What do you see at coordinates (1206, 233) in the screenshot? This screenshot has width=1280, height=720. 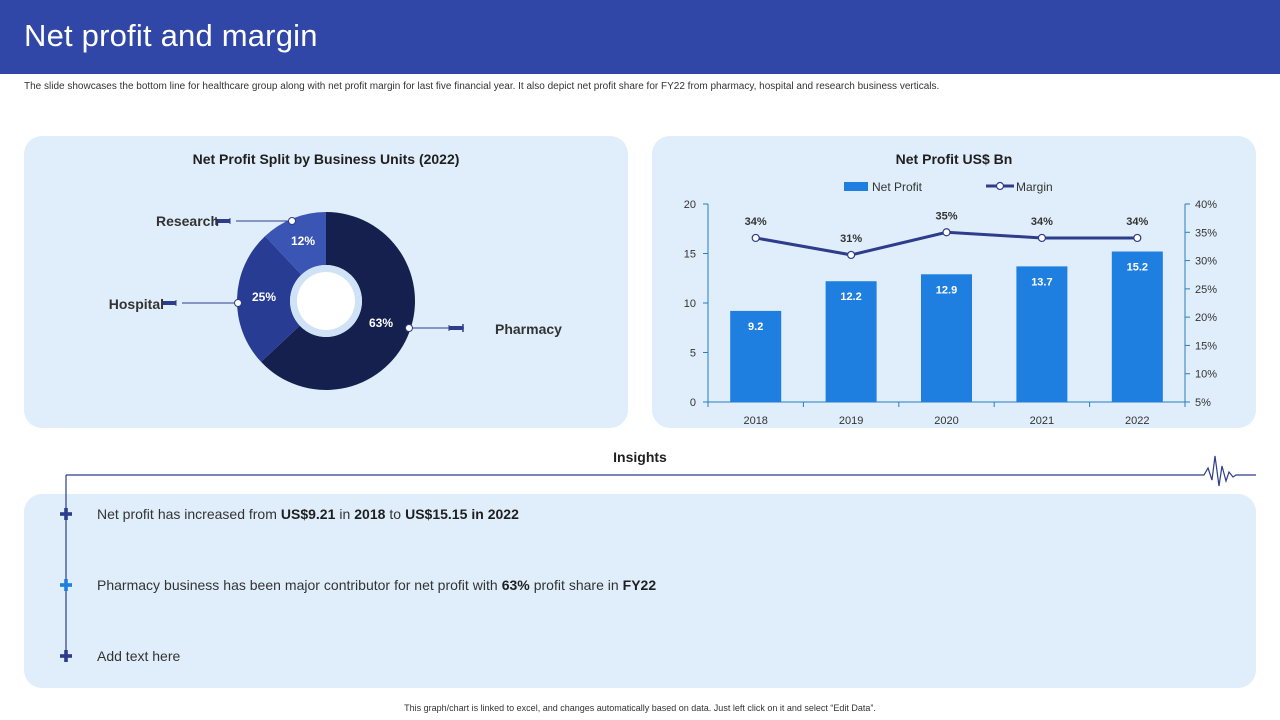 I see `y2-tick-label: 35%` at bounding box center [1206, 233].